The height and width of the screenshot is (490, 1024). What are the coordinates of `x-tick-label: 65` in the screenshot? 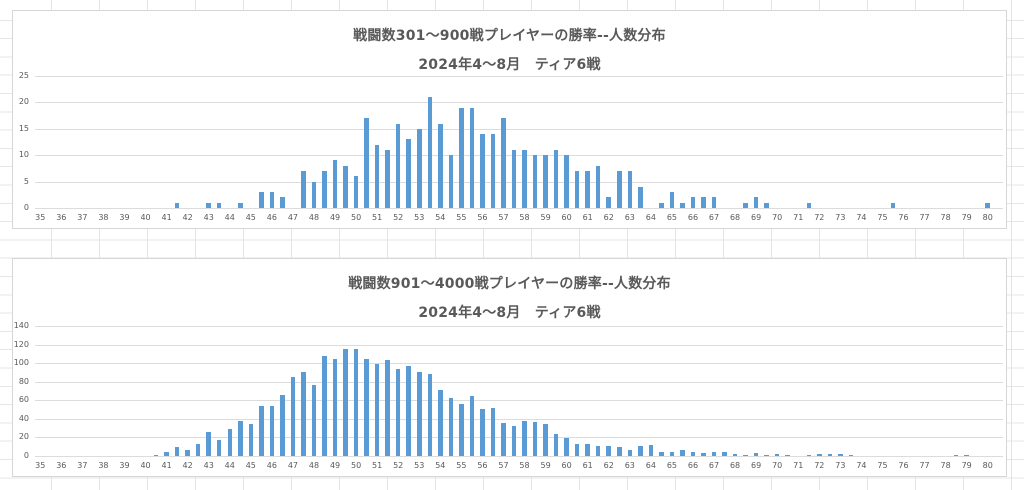 It's located at (671, 465).